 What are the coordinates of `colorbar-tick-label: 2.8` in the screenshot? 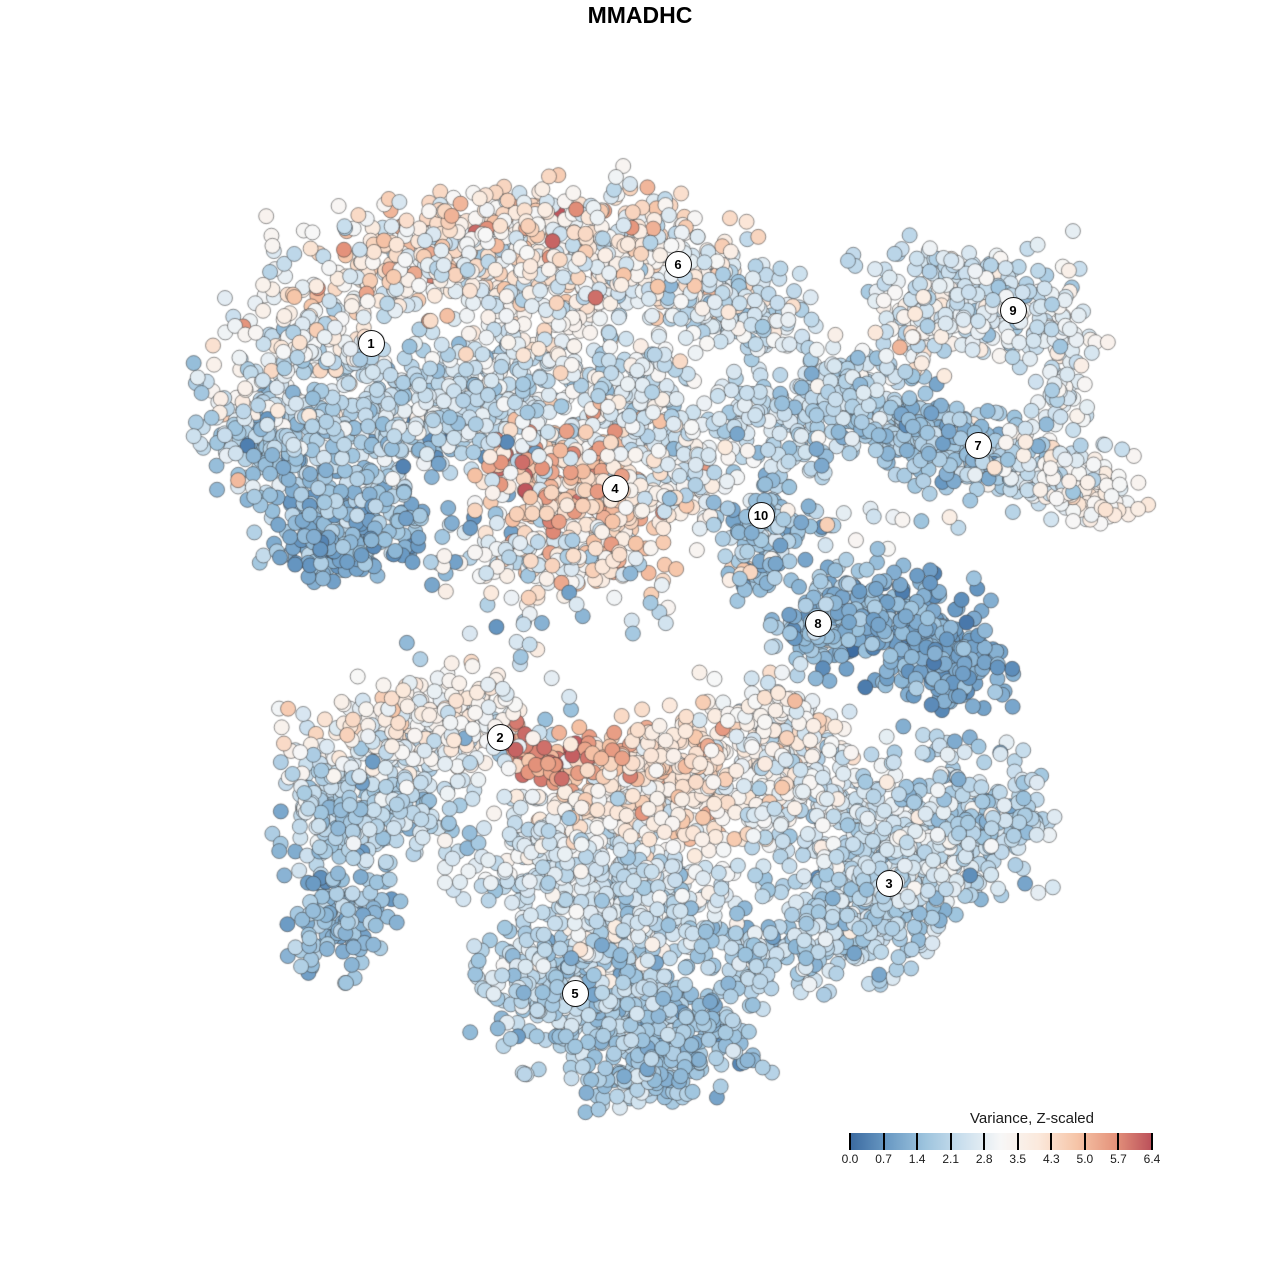 It's located at (984, 1159).